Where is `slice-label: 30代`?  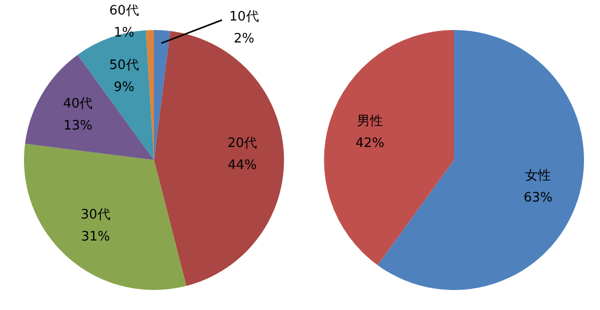
slice-label: 30代 is located at coordinates (95, 215).